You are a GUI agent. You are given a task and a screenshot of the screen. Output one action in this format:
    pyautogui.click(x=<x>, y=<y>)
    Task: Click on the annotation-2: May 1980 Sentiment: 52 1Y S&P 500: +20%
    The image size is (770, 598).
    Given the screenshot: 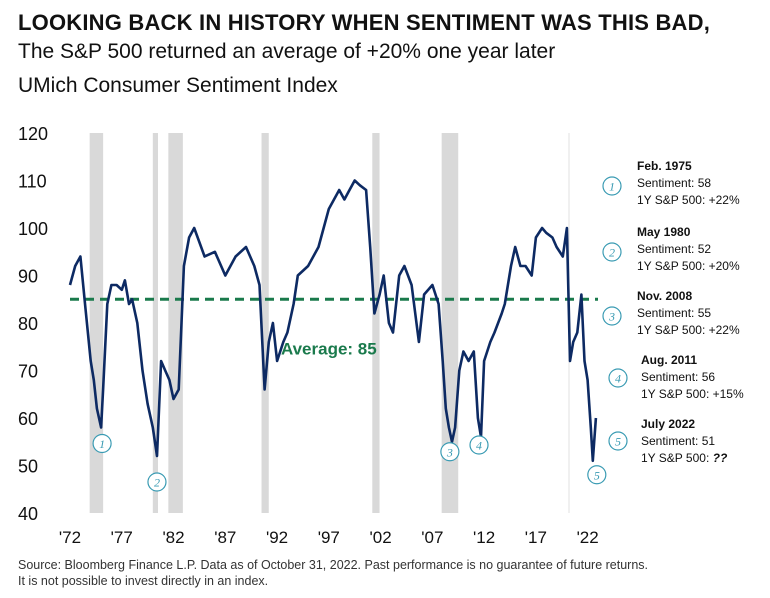 What is the action you would take?
    pyautogui.click(x=688, y=249)
    